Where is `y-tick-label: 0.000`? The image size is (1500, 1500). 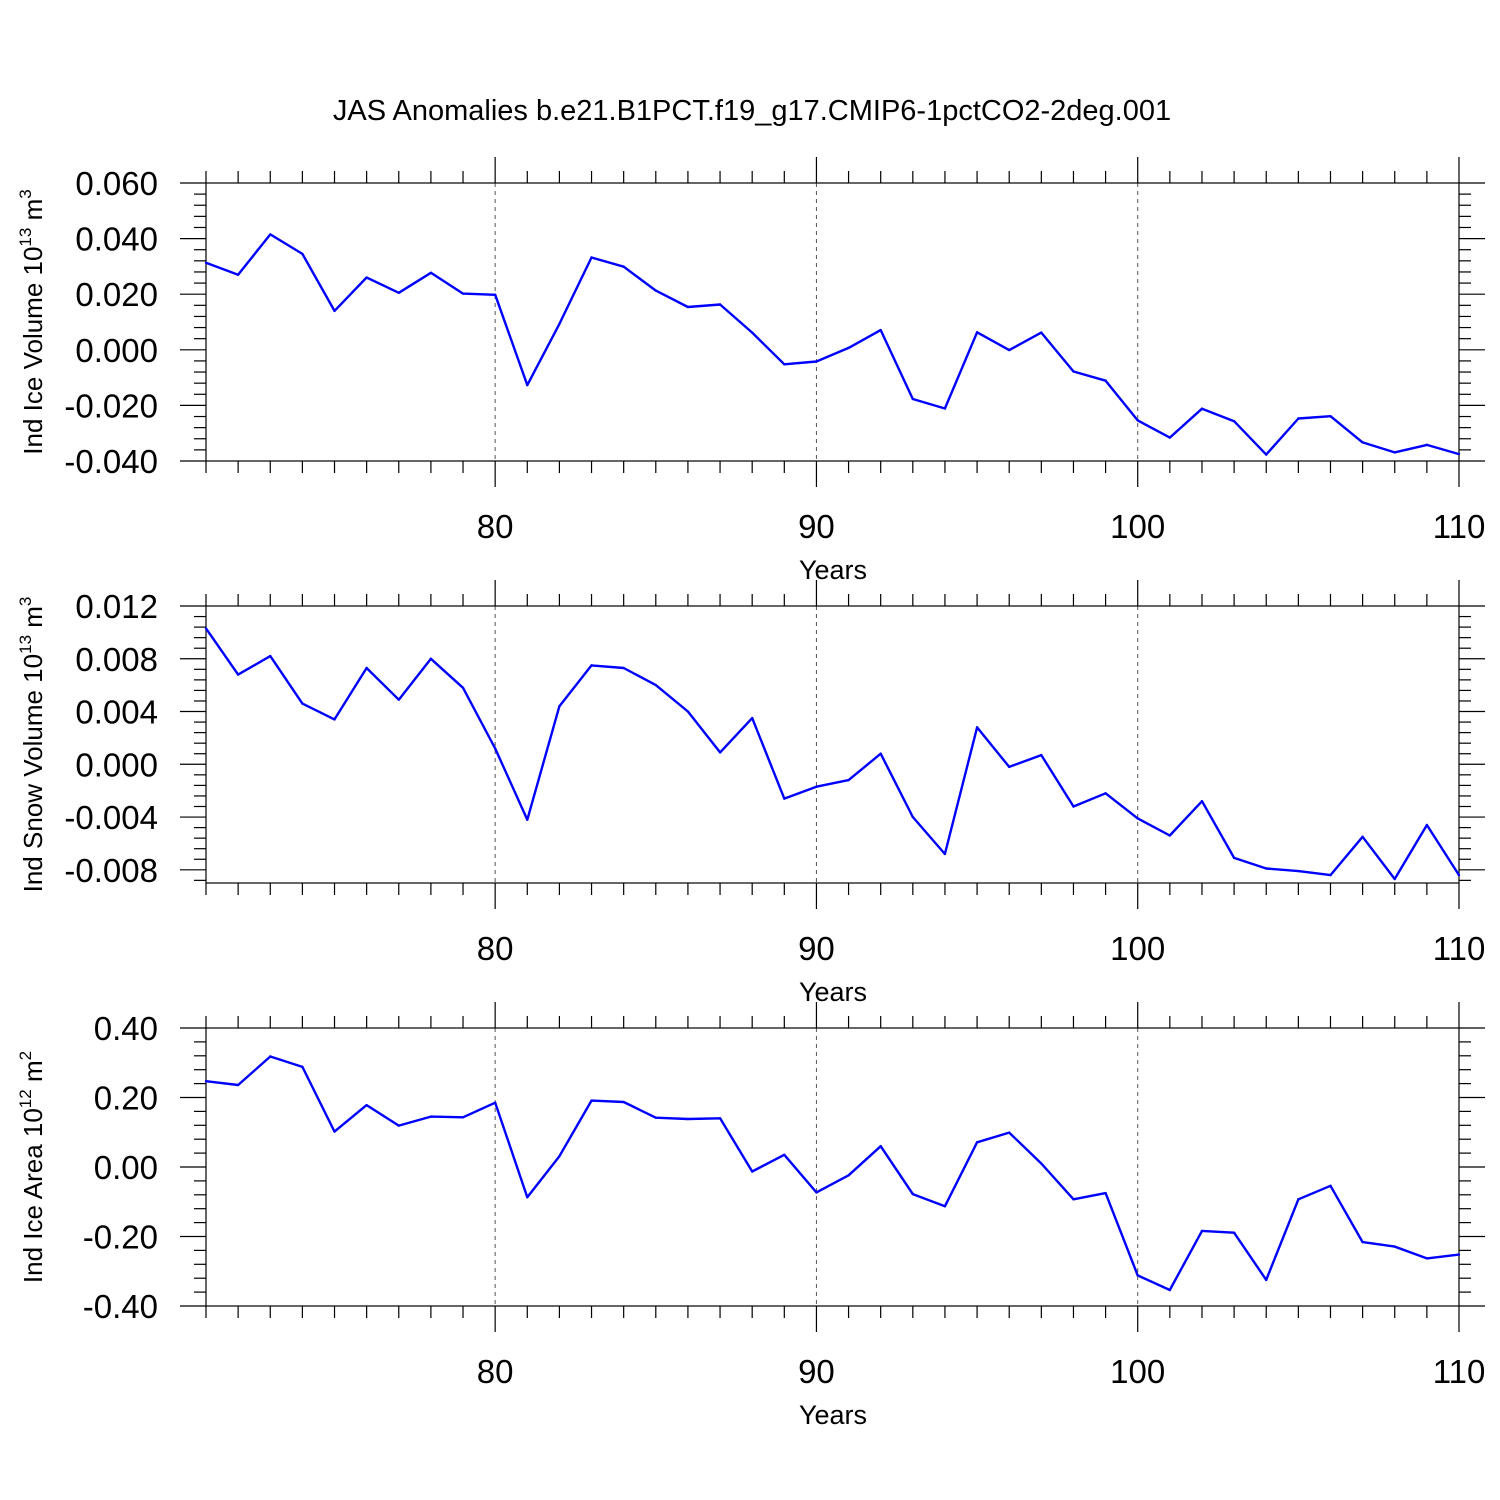 y-tick-label: 0.000 is located at coordinates (116, 350).